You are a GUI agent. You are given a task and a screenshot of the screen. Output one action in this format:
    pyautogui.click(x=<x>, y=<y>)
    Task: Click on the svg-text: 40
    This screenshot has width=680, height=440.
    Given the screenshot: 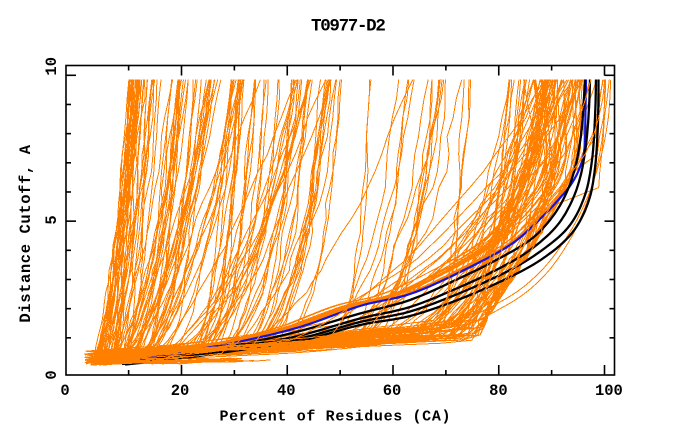 What is the action you would take?
    pyautogui.click(x=286, y=391)
    